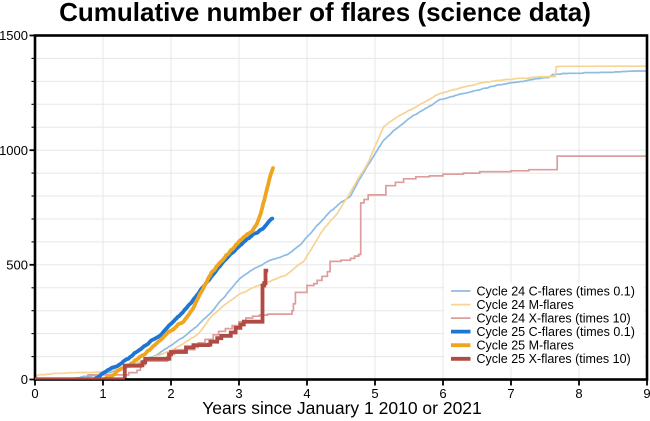 This screenshot has height=421, width=650. What do you see at coordinates (374, 393) in the screenshot?
I see `svg-text: 5` at bounding box center [374, 393].